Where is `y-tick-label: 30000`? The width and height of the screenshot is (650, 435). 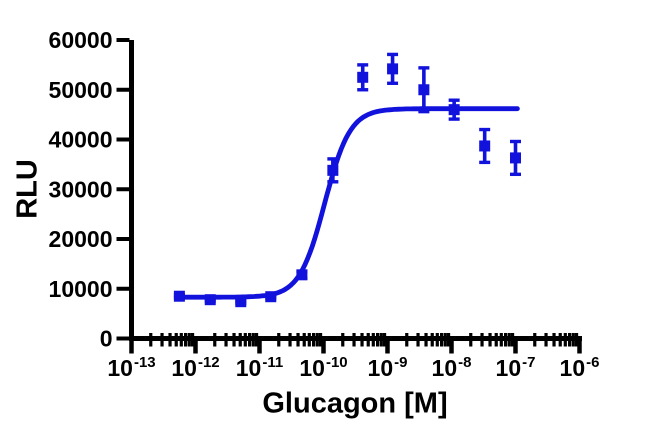 y-tick-label: 30000 is located at coordinates (81, 189).